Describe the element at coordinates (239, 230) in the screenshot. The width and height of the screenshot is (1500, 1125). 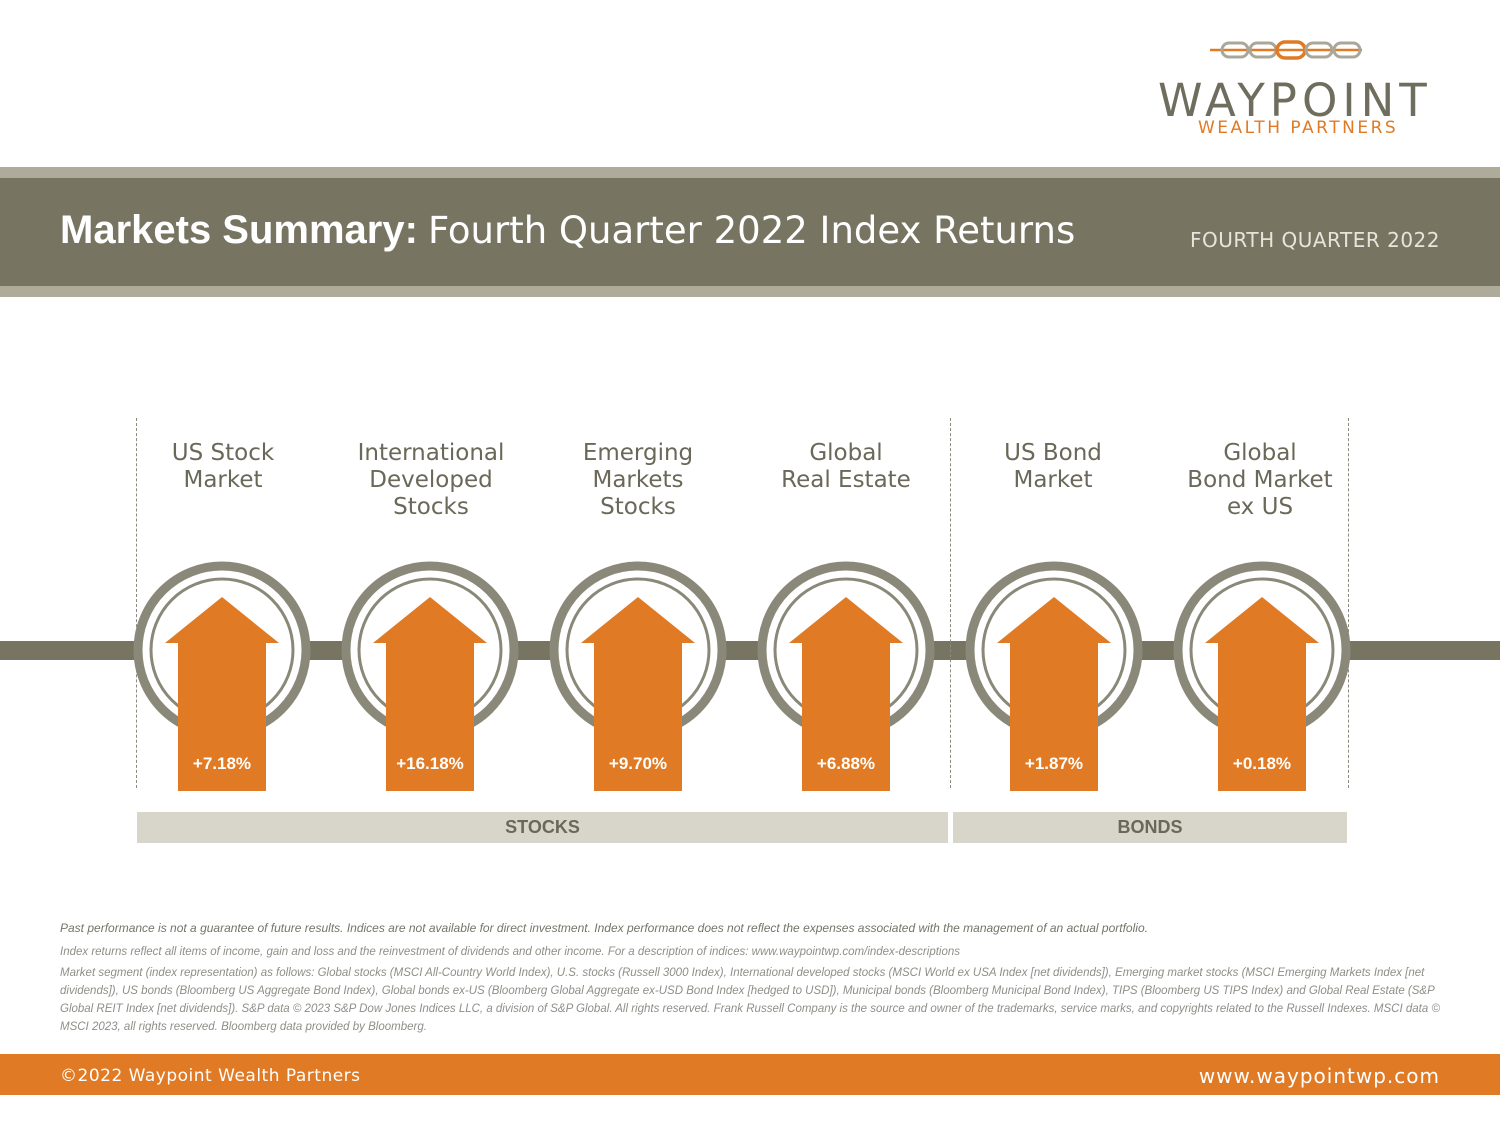
I see `title-bold: Markets Summary:` at that location.